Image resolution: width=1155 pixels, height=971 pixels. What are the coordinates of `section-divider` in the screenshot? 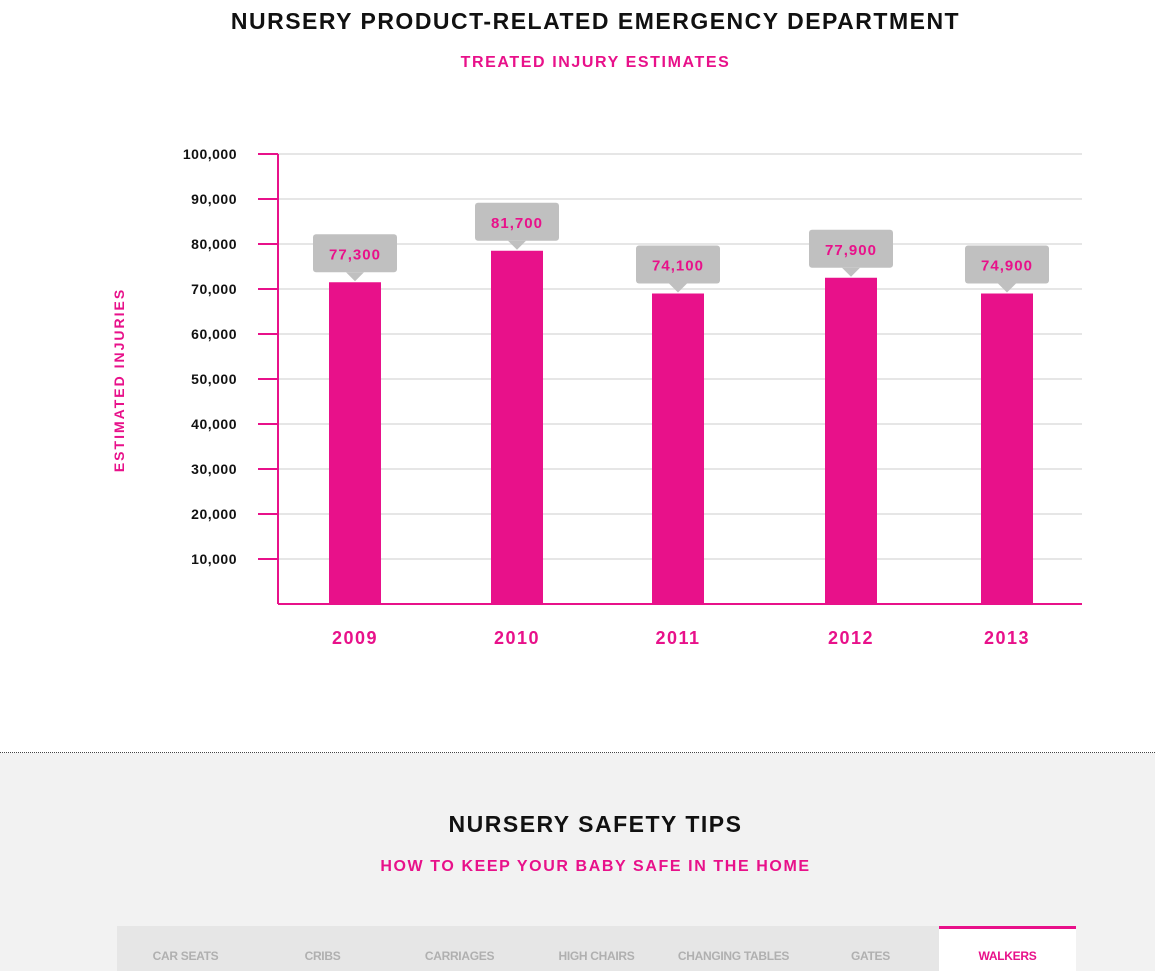 It's located at (577, 752).